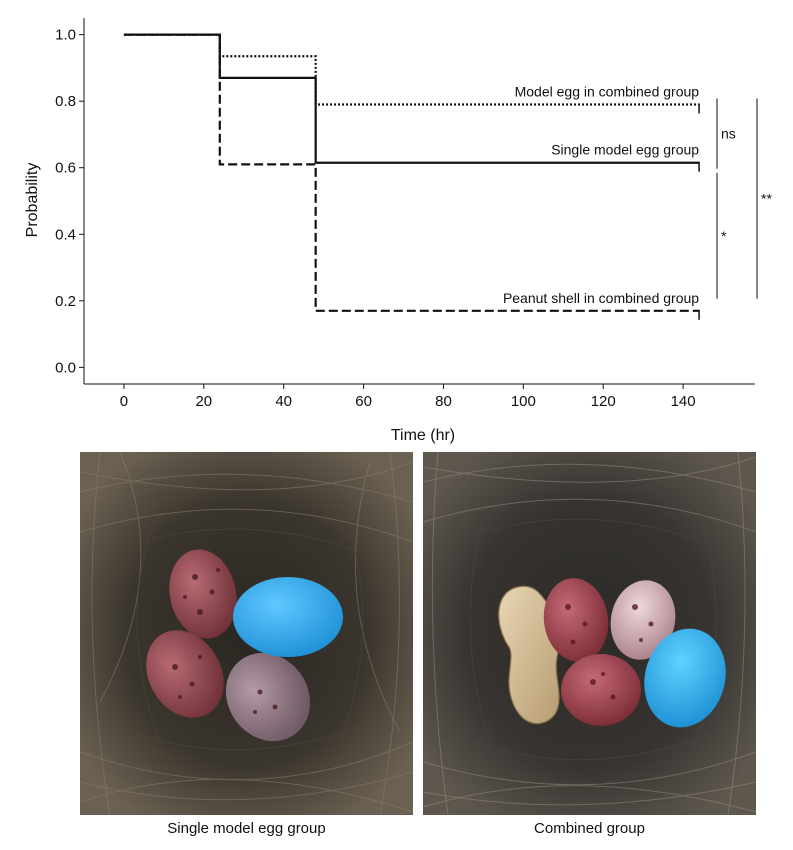  What do you see at coordinates (65, 35) in the screenshot?
I see `y-tick-label: 1.0` at bounding box center [65, 35].